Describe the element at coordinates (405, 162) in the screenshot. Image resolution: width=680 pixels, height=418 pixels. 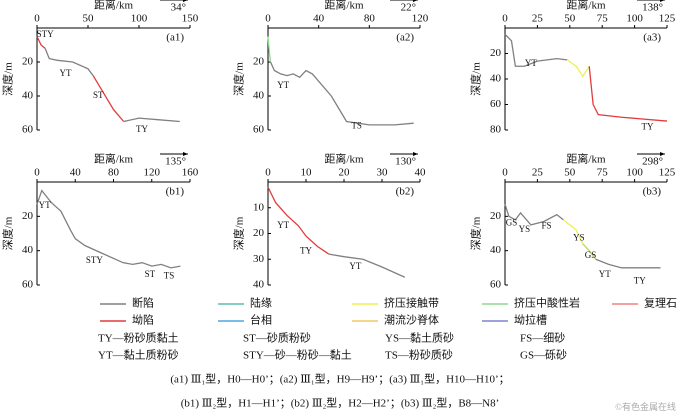
I see `direction: 130°` at that location.